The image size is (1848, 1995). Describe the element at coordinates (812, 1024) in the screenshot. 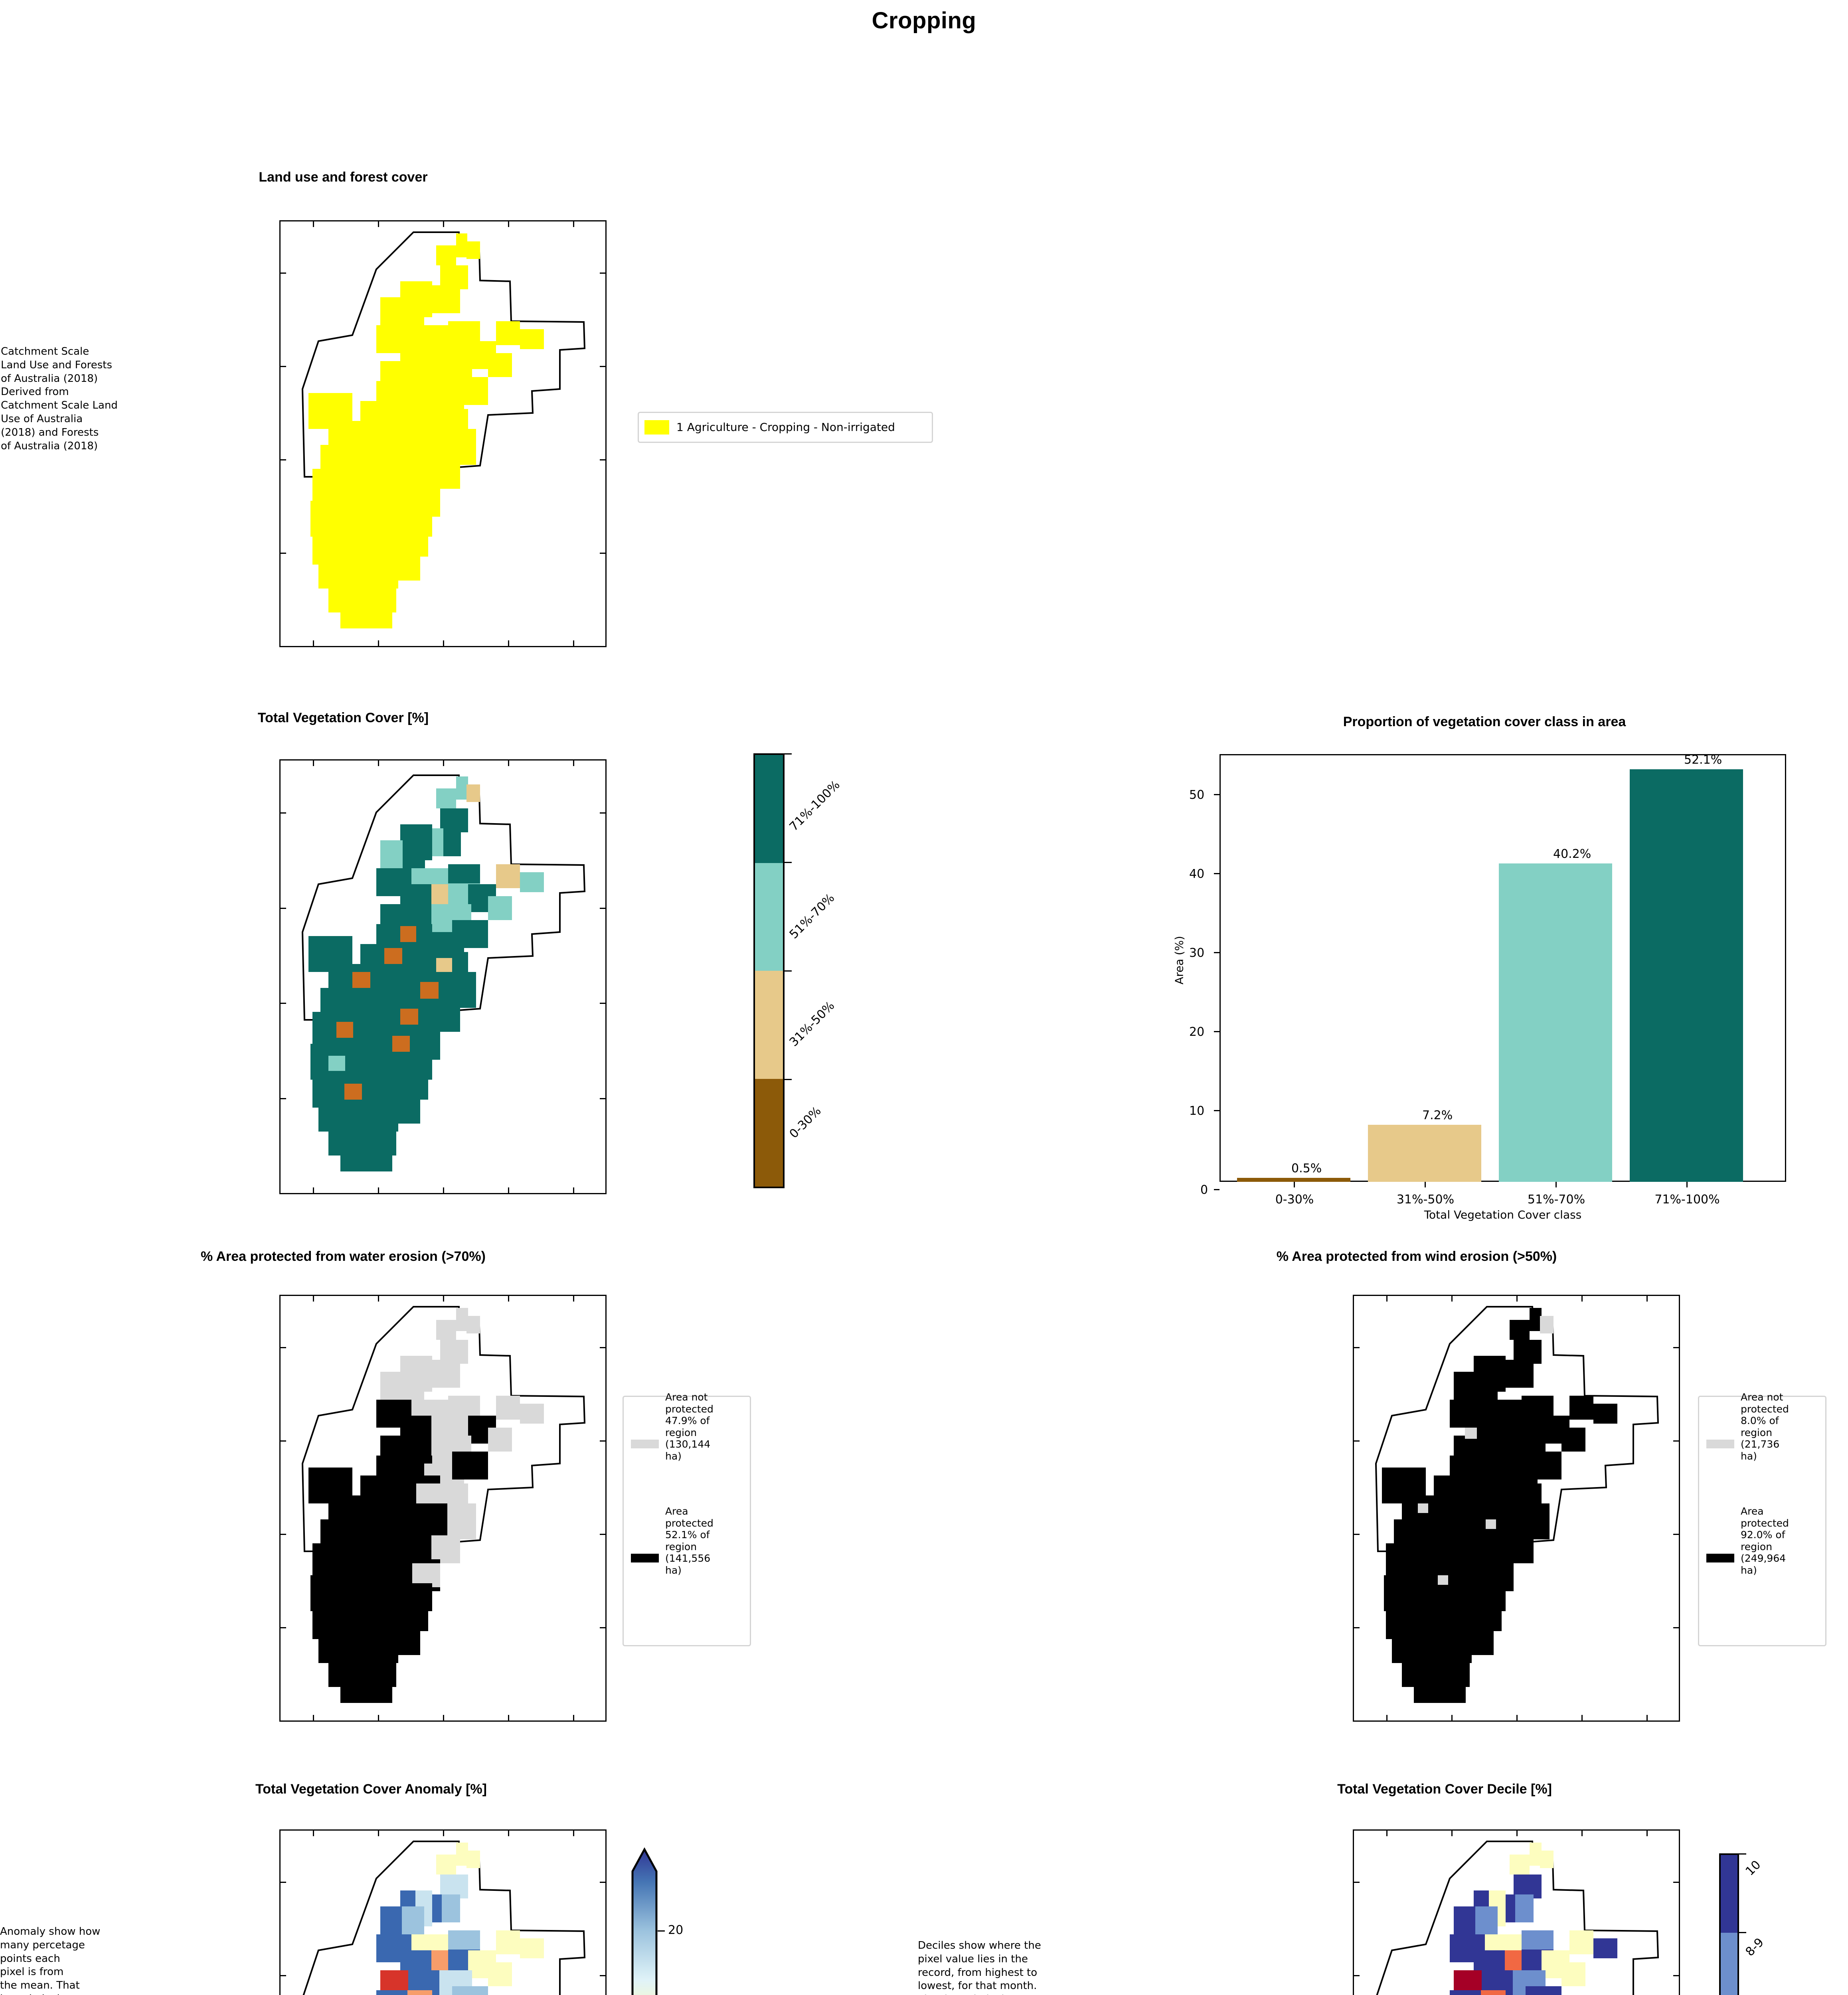

I see `vegcover-colorbar-label-31-50: 31%-50%` at that location.